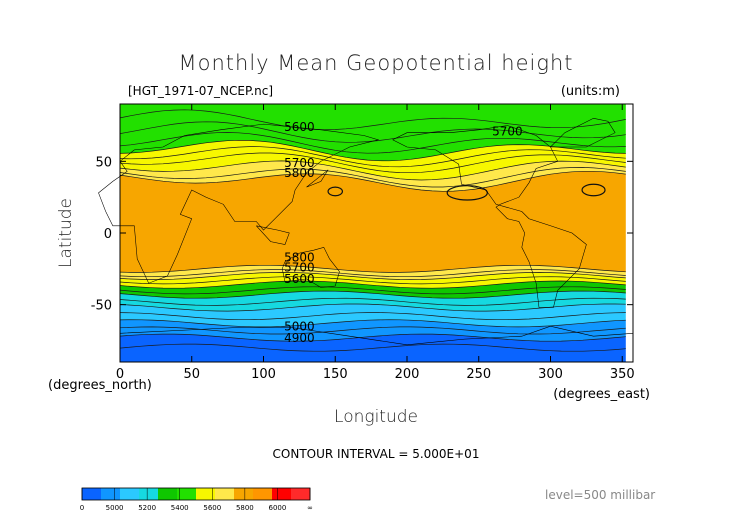  Describe the element at coordinates (600, 495) in the screenshot. I see `level-text: level=500 millibar` at that location.